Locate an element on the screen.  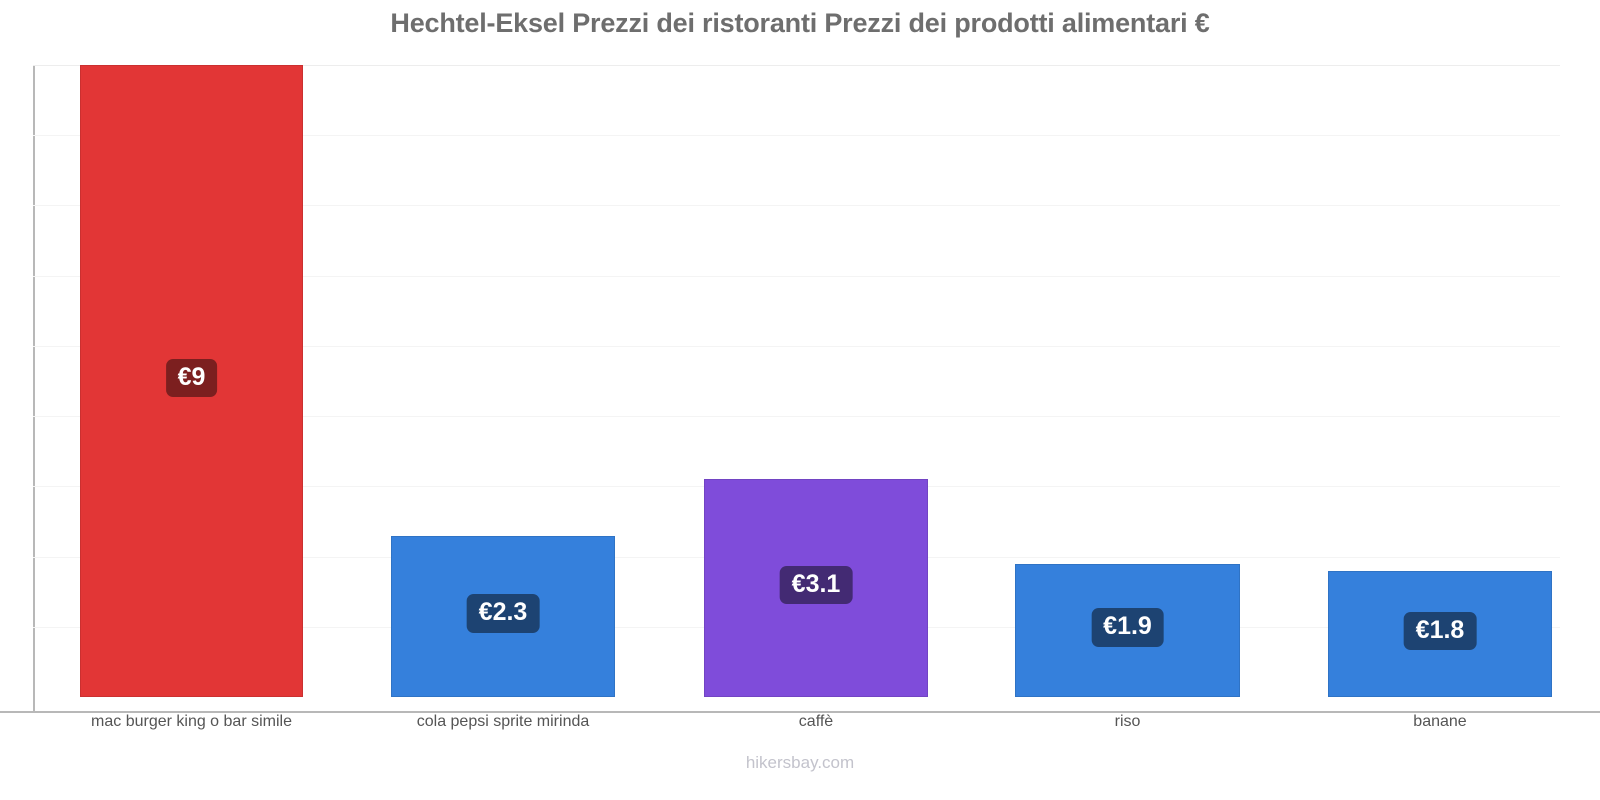
bar: €3.1 is located at coordinates (816, 588).